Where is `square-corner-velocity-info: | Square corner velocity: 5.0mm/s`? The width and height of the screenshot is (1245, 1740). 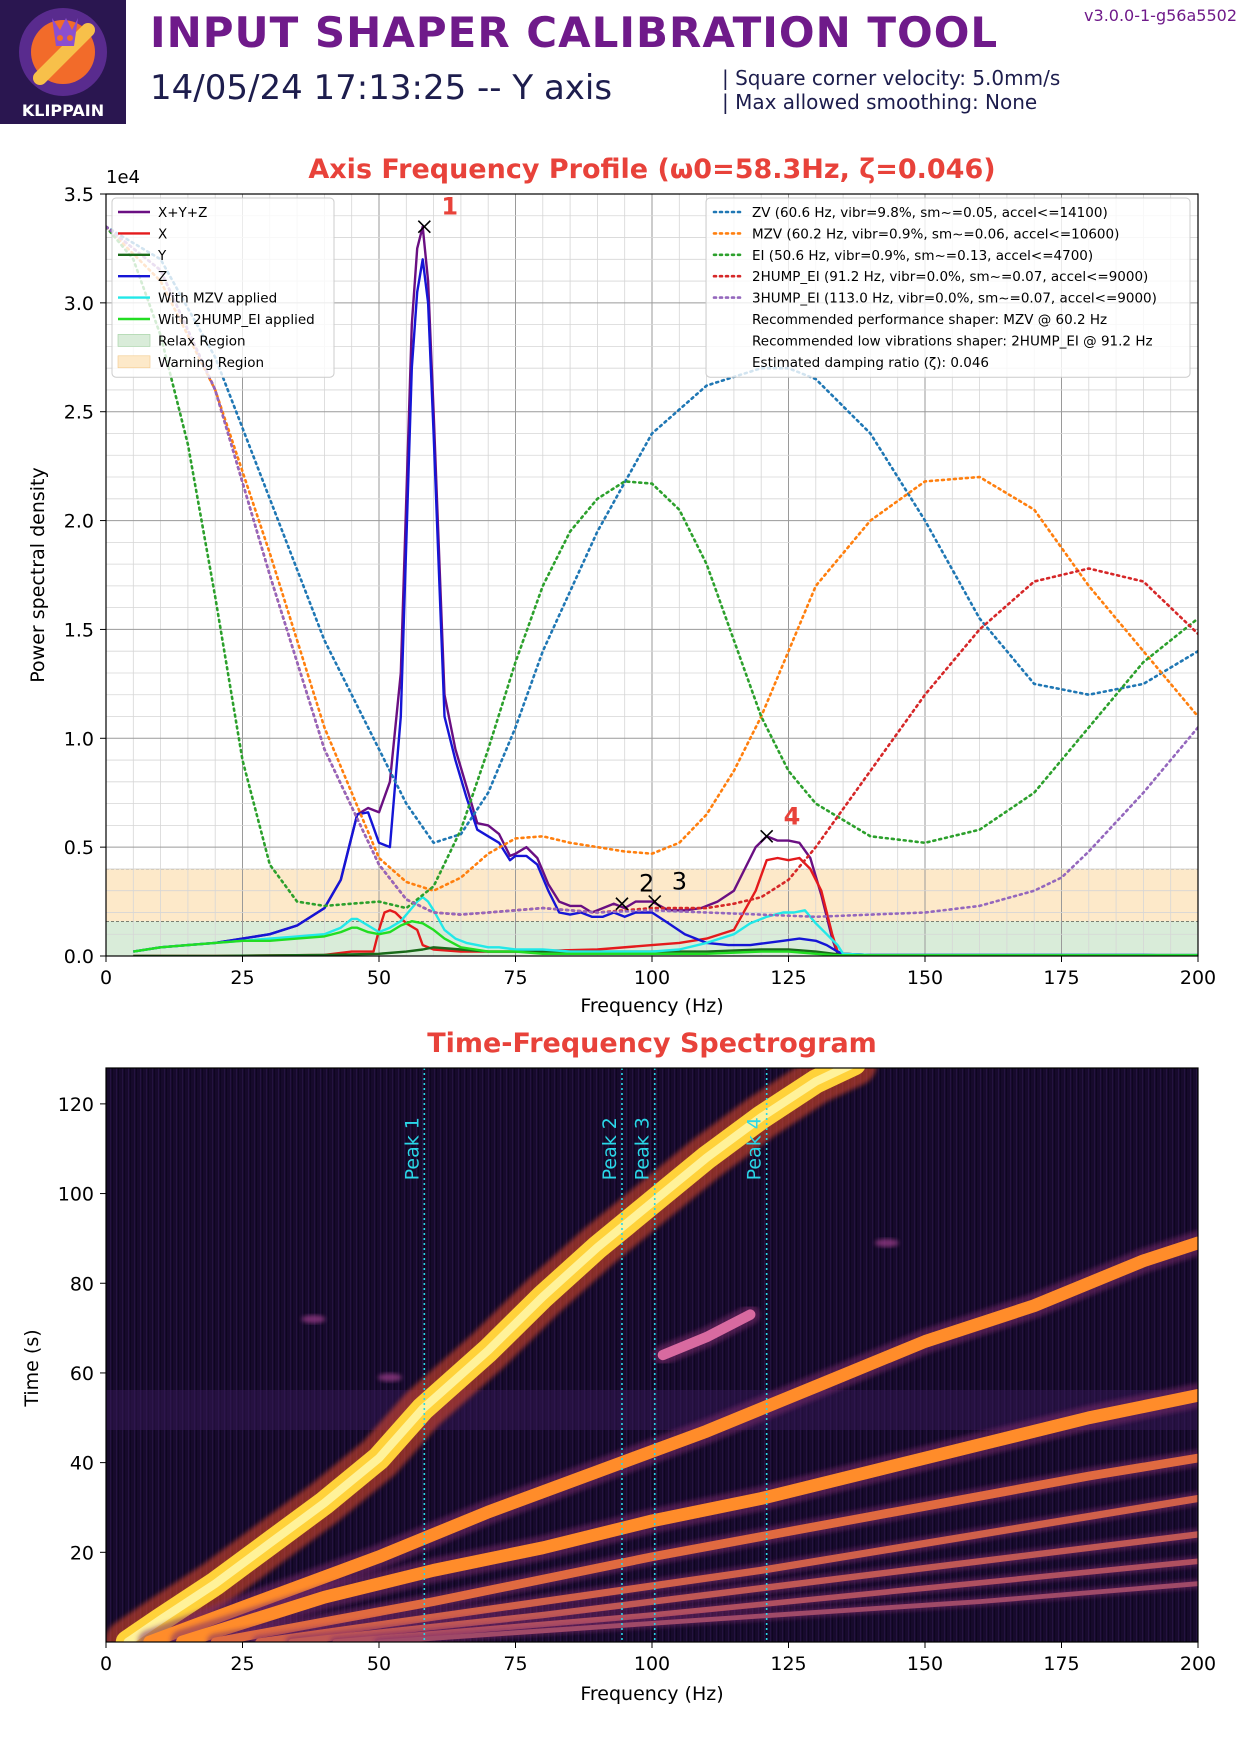
square-corner-velocity-info: | Square corner velocity: 5.0mm/s is located at coordinates (891, 78).